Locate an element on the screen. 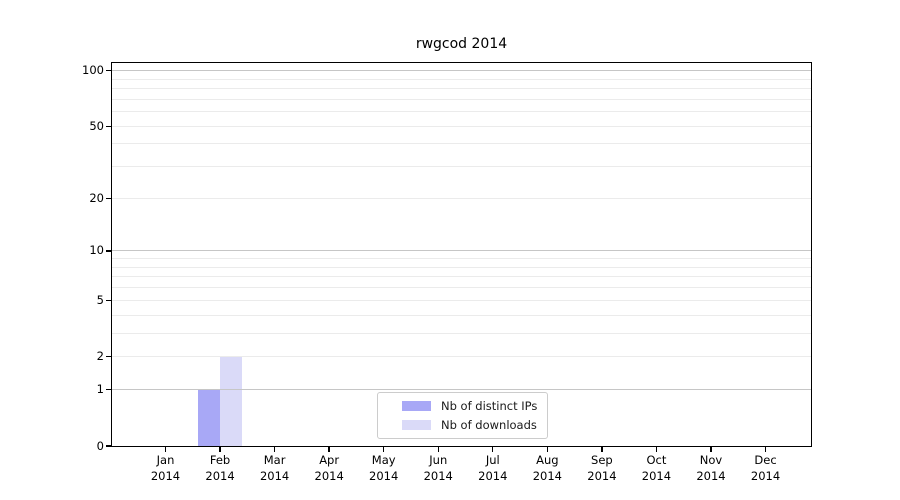 The image size is (900, 500). x-tick-label: Mar 2014 is located at coordinates (275, 468).